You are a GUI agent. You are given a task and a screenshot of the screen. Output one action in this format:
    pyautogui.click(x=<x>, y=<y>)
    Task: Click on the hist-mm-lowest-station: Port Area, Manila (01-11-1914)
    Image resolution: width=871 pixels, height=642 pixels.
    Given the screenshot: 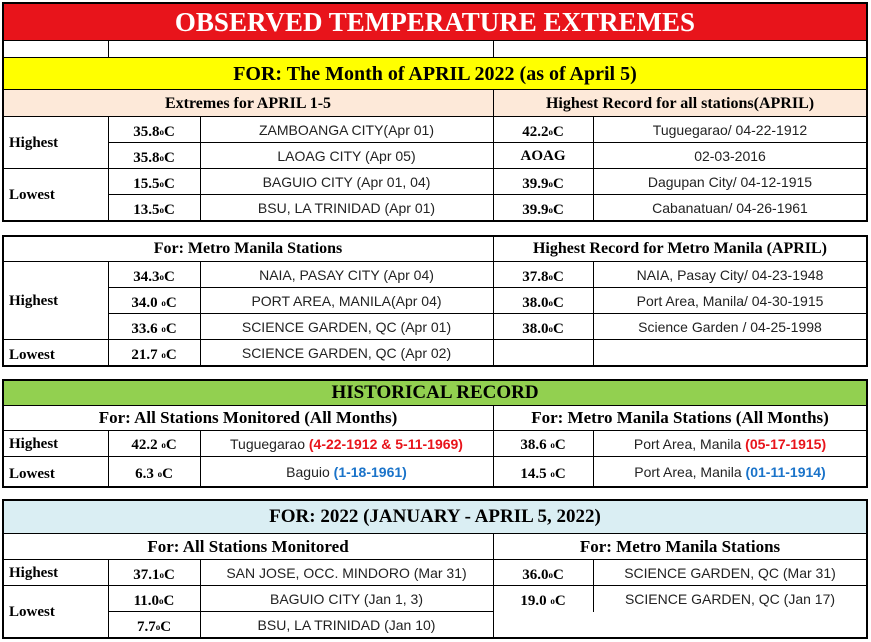 What is the action you would take?
    pyautogui.click(x=730, y=472)
    